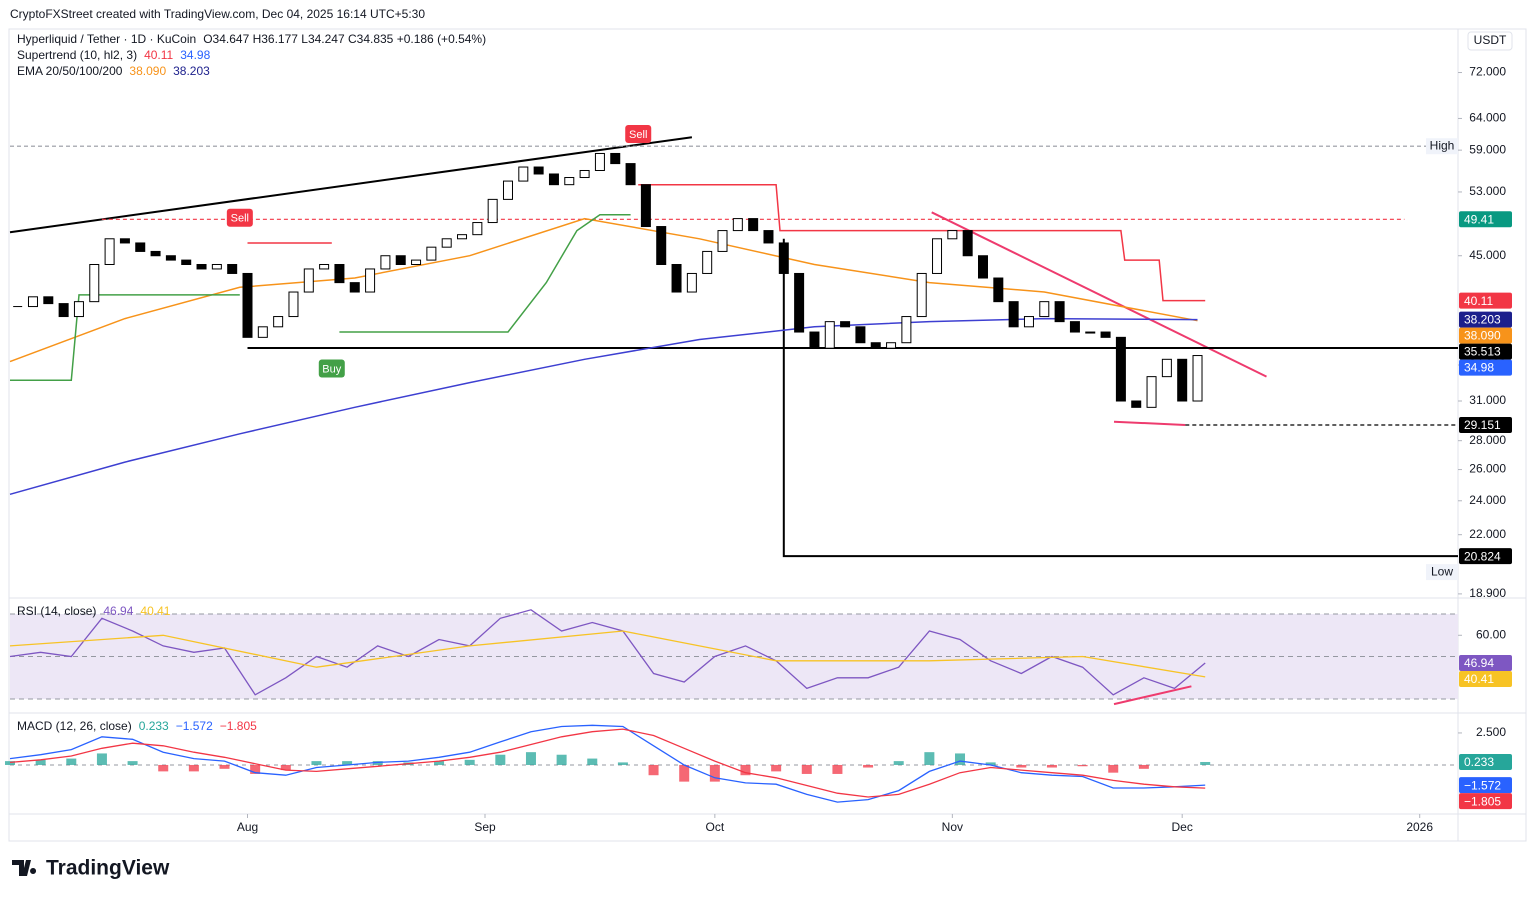 The image size is (1536, 897). Describe the element at coordinates (1491, 634) in the screenshot. I see `y-tick-label: 60.00` at that location.